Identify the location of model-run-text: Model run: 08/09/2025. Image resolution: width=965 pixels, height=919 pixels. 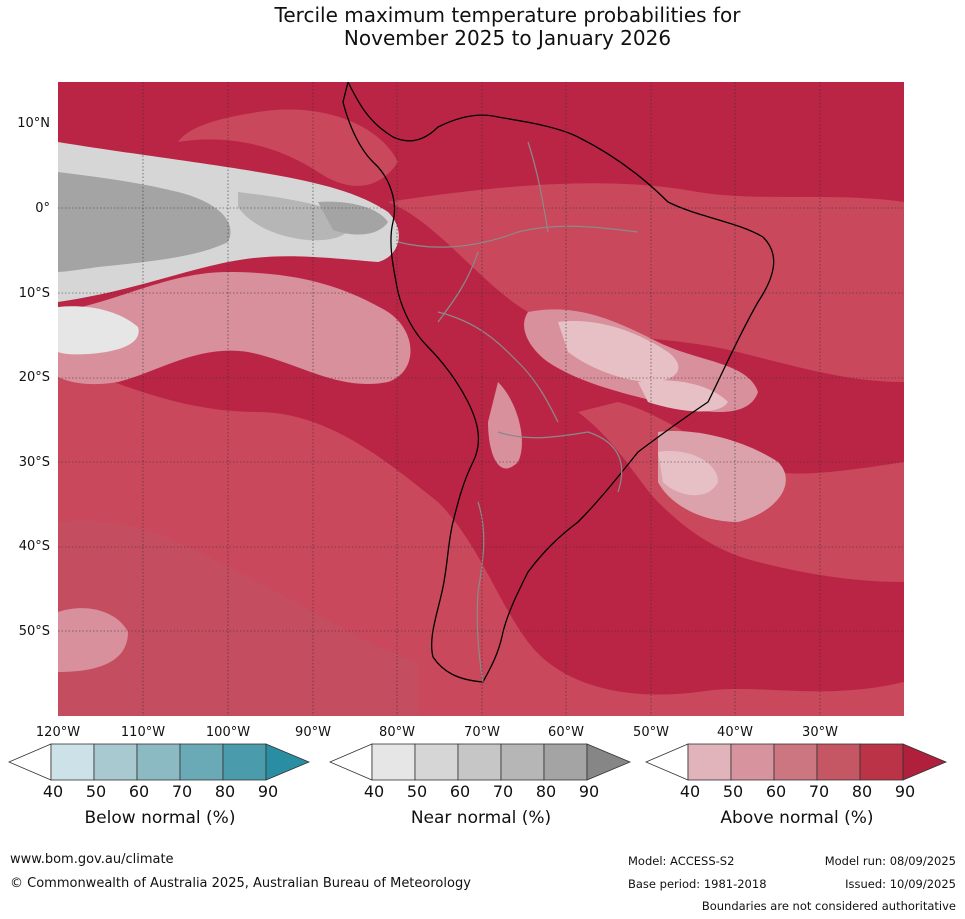
(890, 861).